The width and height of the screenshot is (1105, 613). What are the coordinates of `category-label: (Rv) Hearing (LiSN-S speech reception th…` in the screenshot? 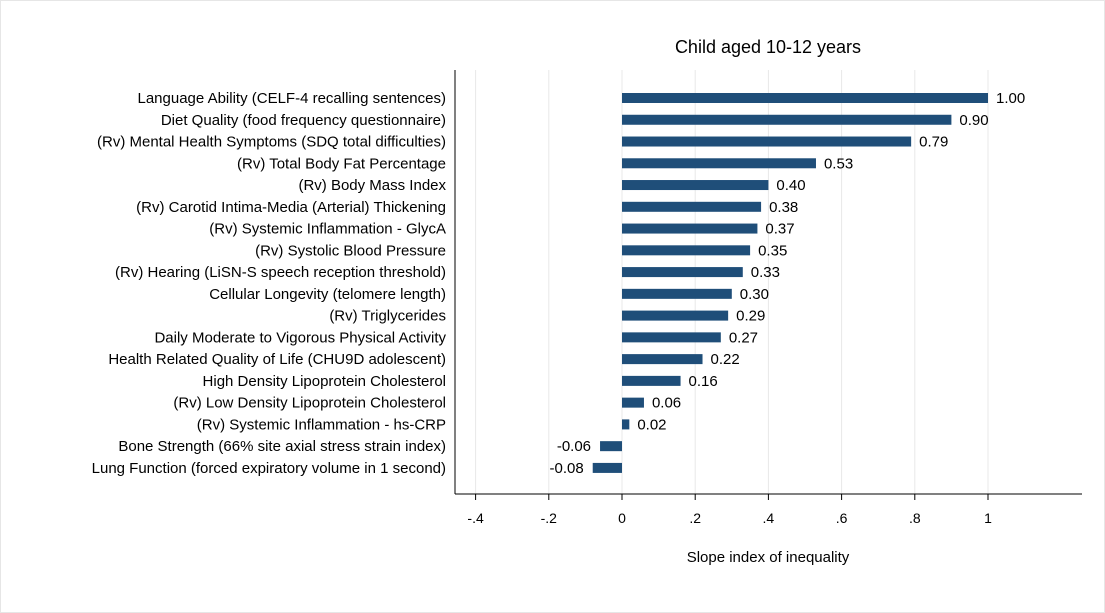 It's located at (280, 272).